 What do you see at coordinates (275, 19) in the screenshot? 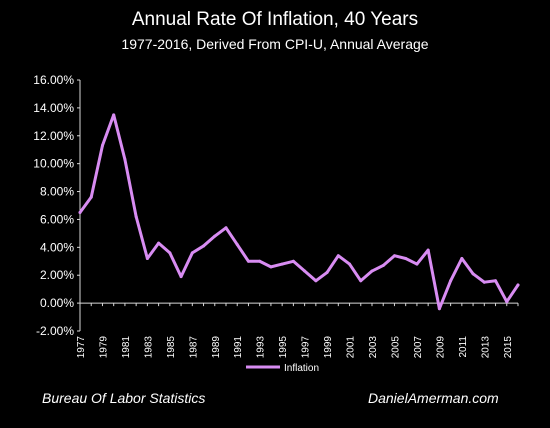
I see `chart-title: Annual Rate Of Inflation, 40 Years` at bounding box center [275, 19].